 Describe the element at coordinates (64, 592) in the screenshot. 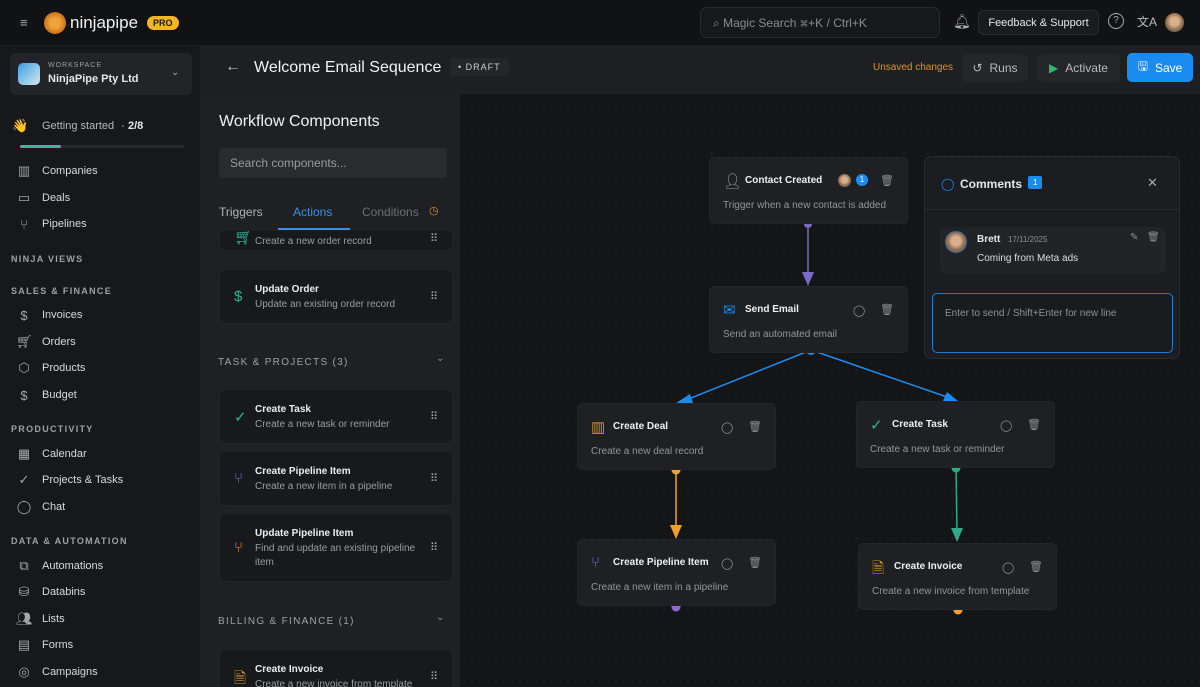

I see `label: Databins` at that location.